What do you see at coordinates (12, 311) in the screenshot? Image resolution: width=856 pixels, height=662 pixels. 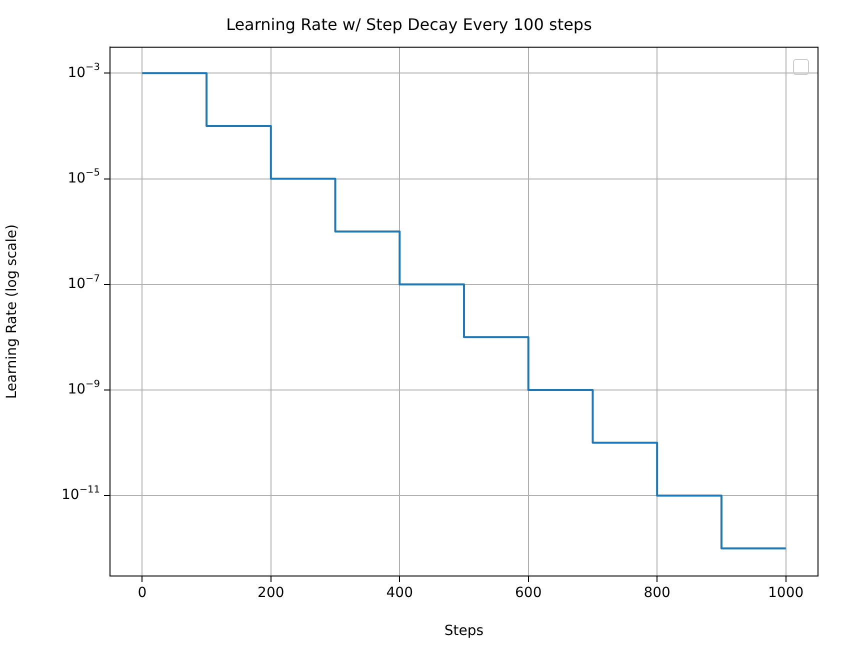 I see `y-axis-title: Learning Rate (log scale)` at bounding box center [12, 311].